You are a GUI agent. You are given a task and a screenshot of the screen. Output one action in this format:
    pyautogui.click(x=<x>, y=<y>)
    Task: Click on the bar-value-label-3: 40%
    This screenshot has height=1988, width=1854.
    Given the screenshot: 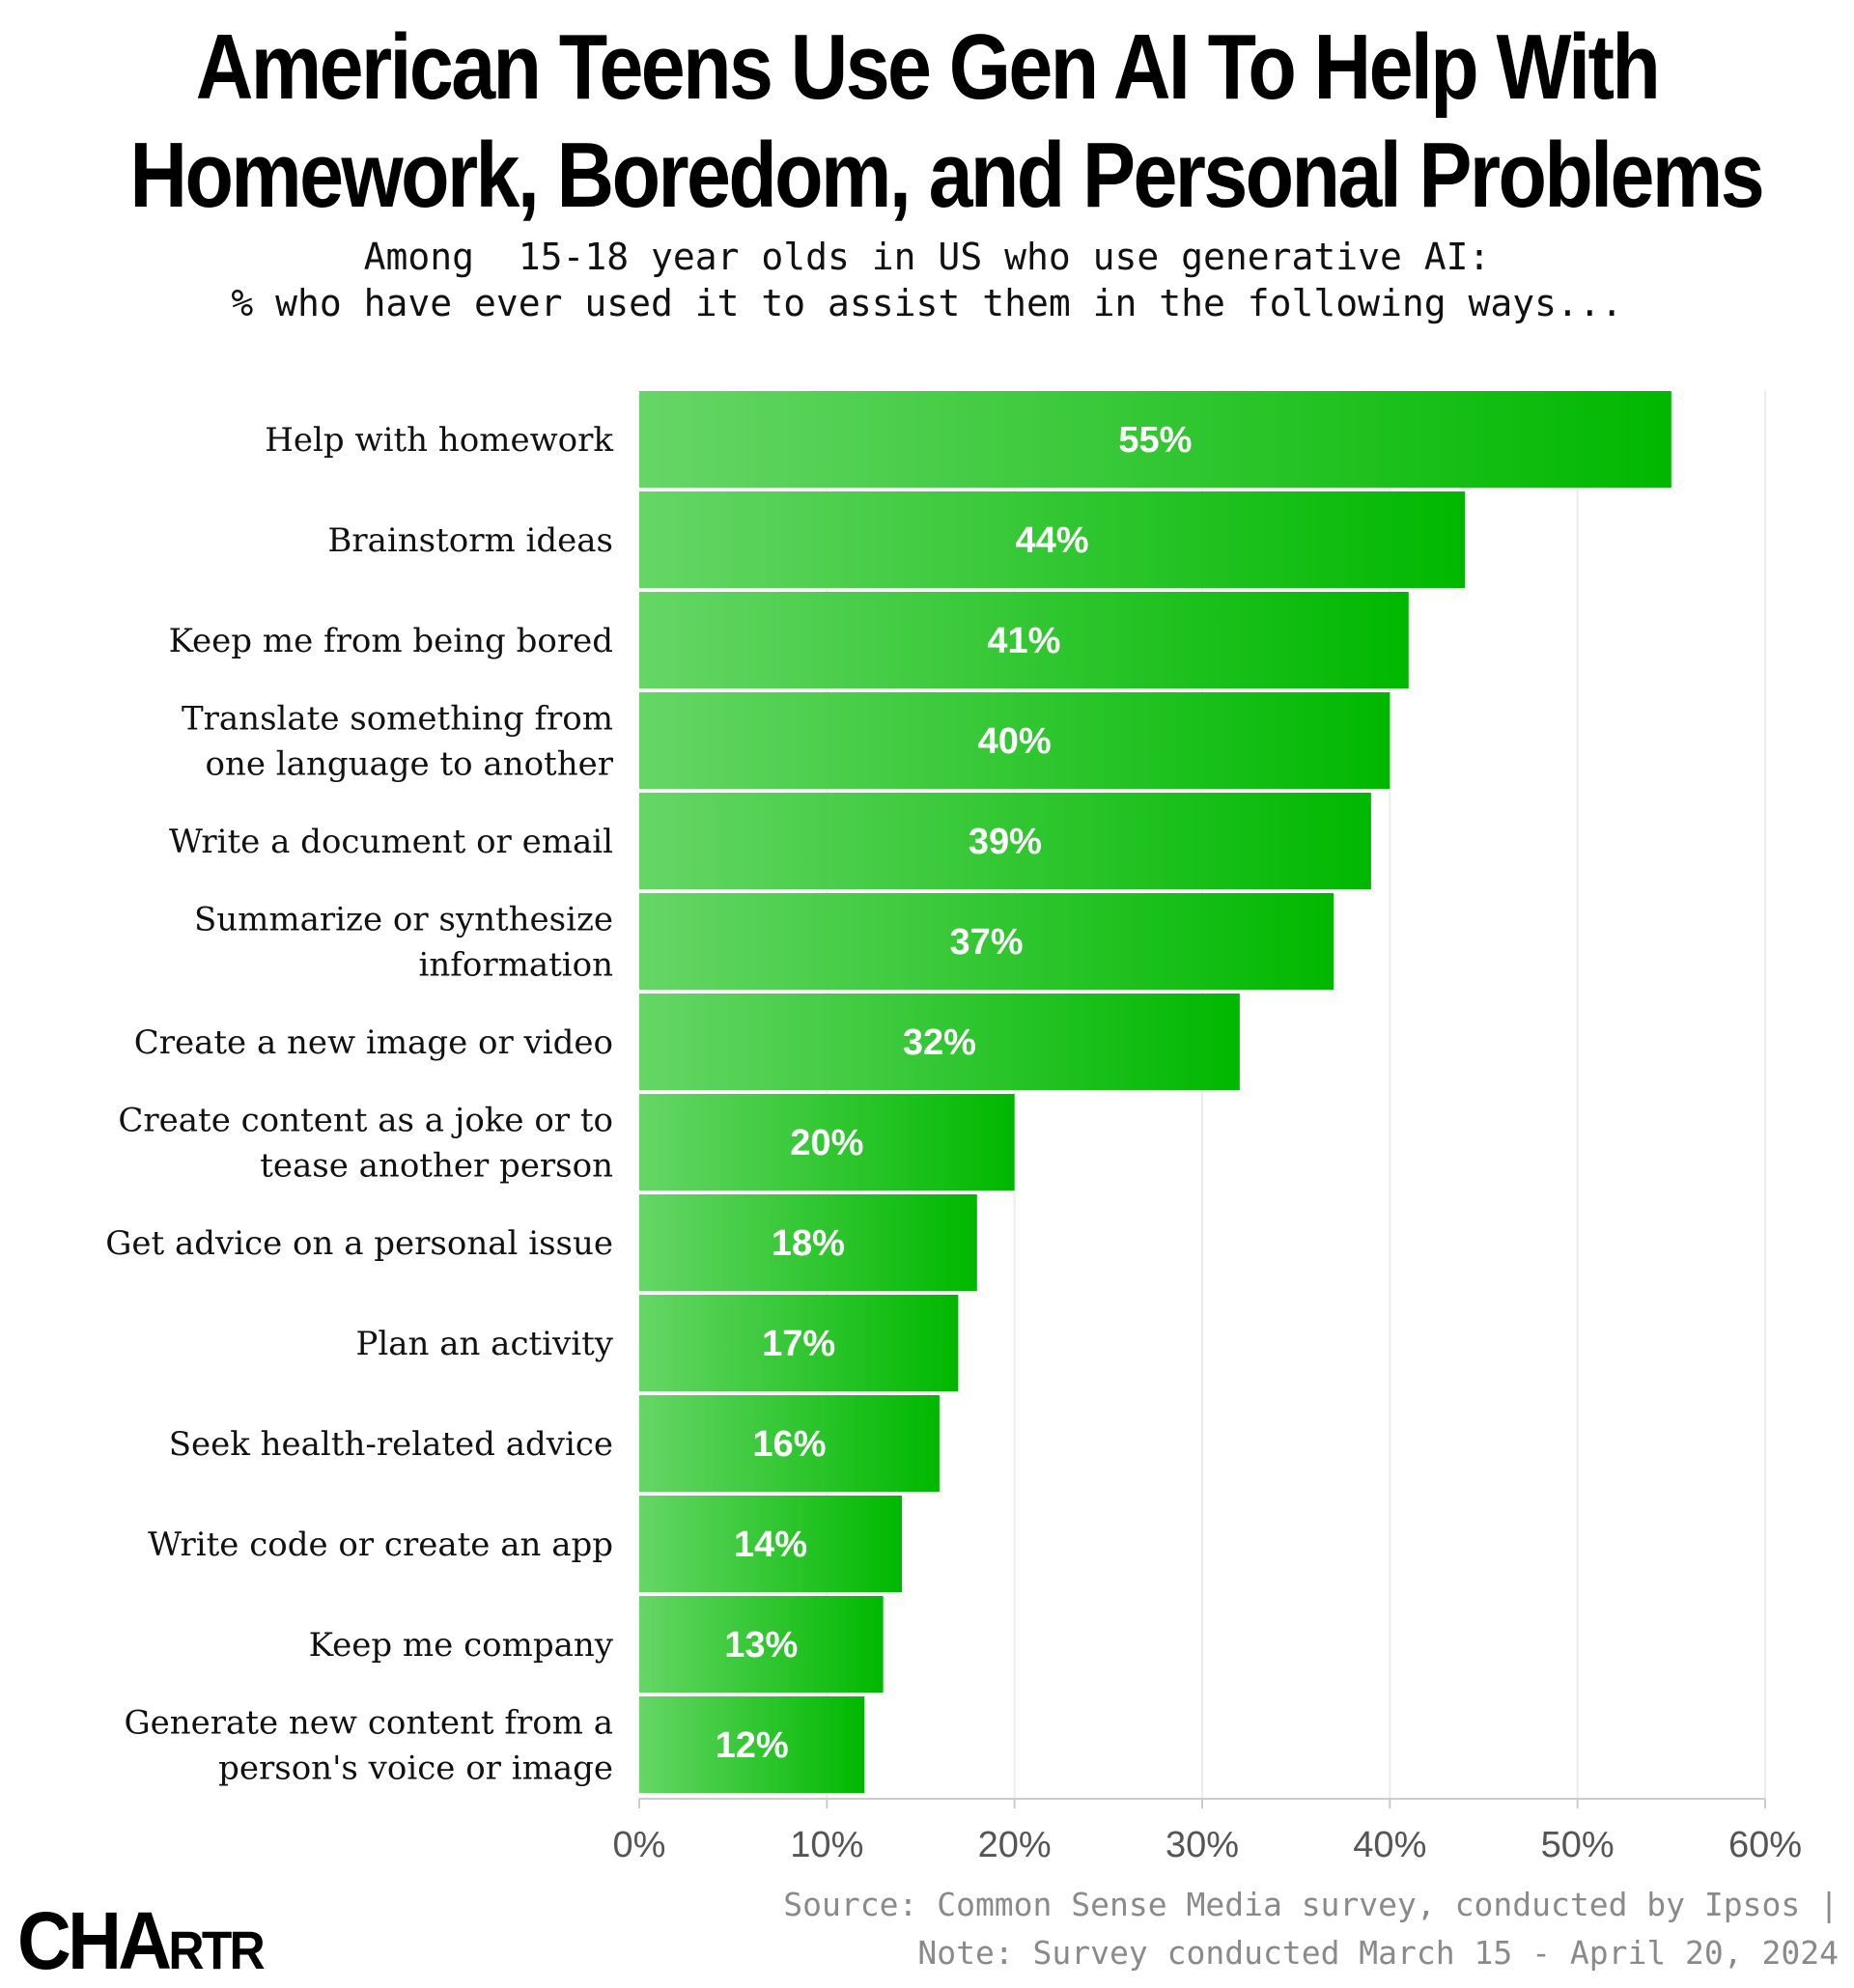 What is the action you would take?
    pyautogui.click(x=1015, y=742)
    